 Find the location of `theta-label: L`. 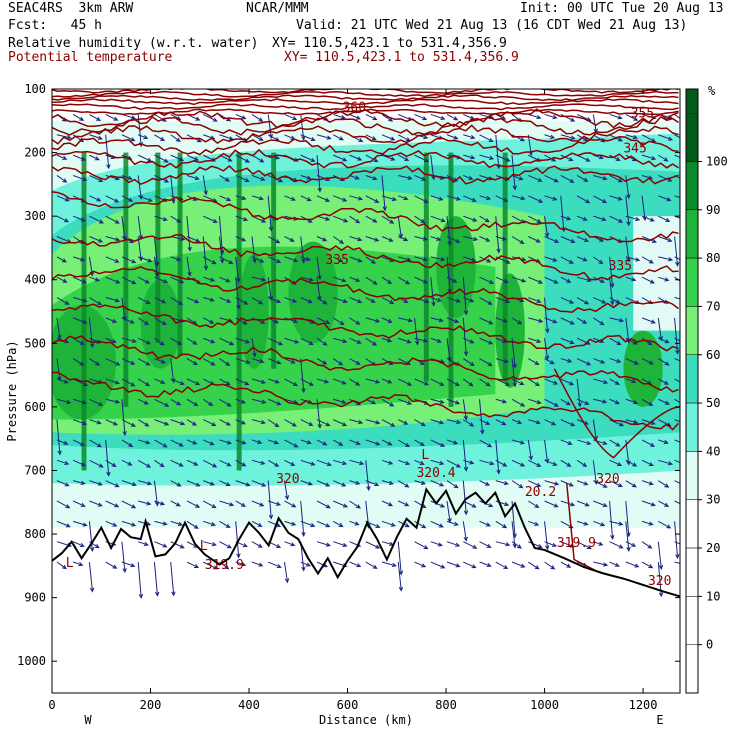

theta-label: L is located at coordinates (425, 455).